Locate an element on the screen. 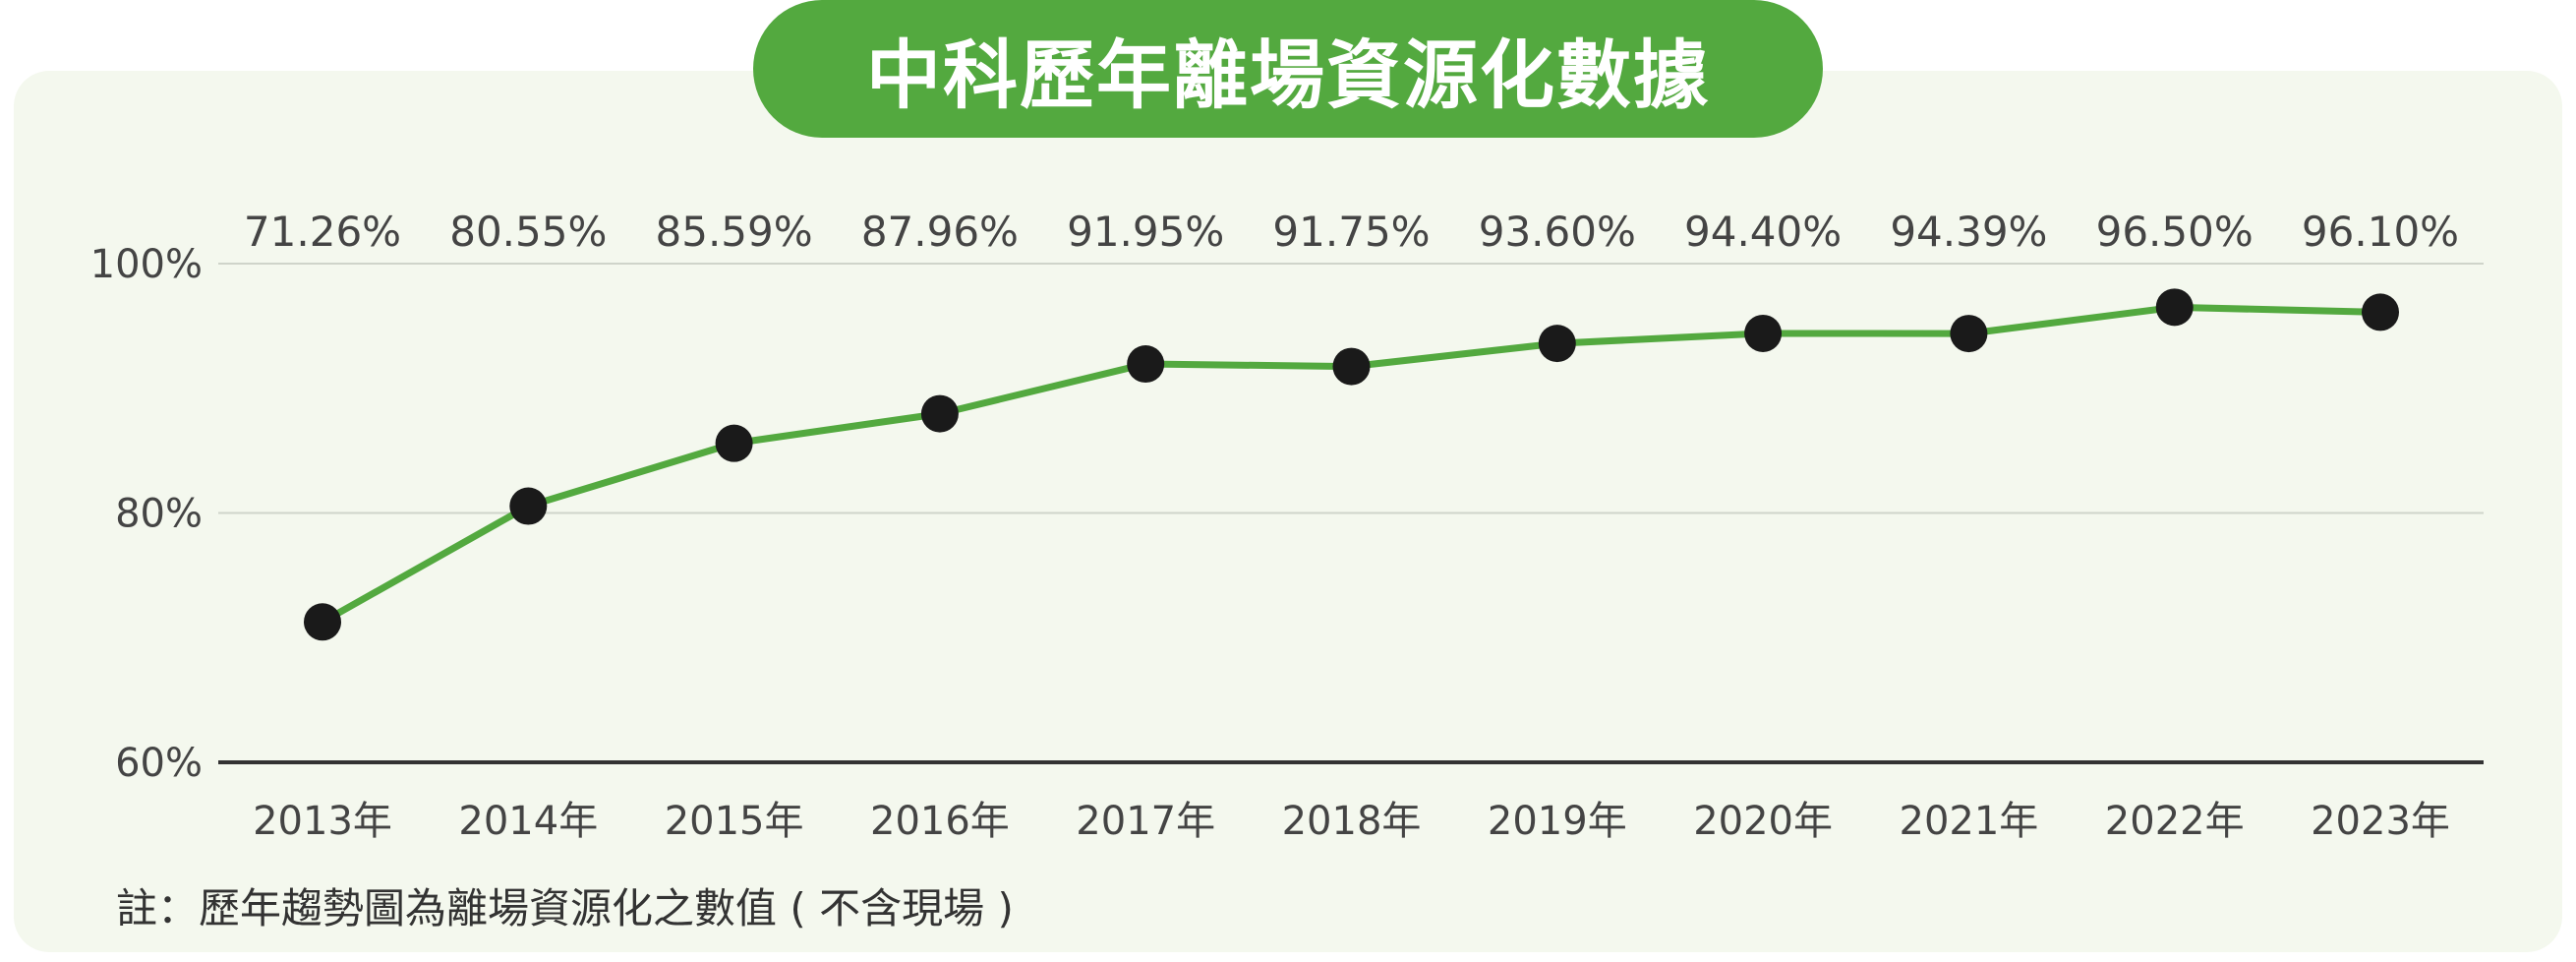  x-tick-label: 2020年 is located at coordinates (1763, 821).